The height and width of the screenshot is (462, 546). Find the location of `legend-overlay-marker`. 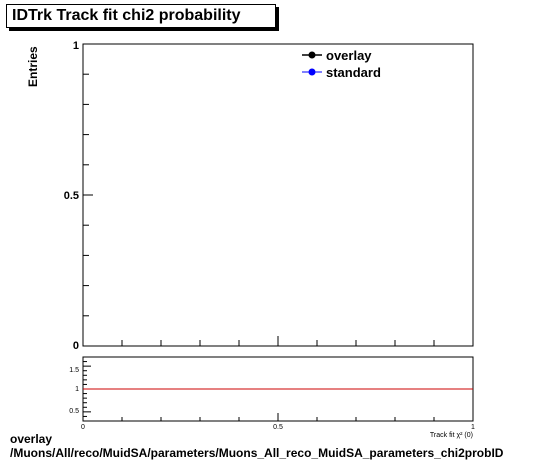

legend-overlay-marker is located at coordinates (312, 55).